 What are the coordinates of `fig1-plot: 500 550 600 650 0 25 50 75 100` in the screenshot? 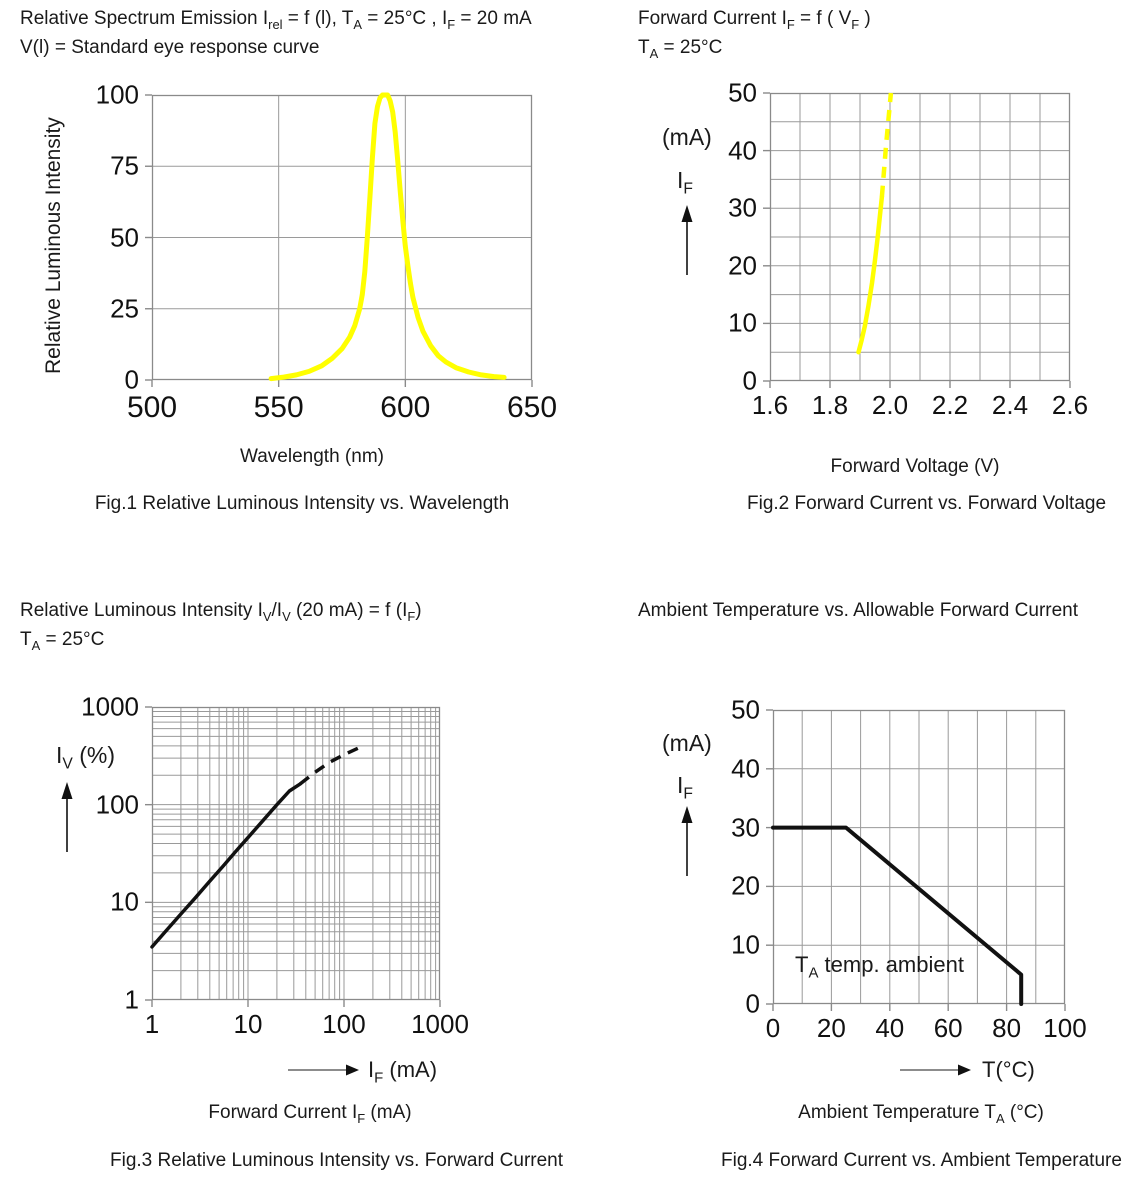 It's located at (326, 252).